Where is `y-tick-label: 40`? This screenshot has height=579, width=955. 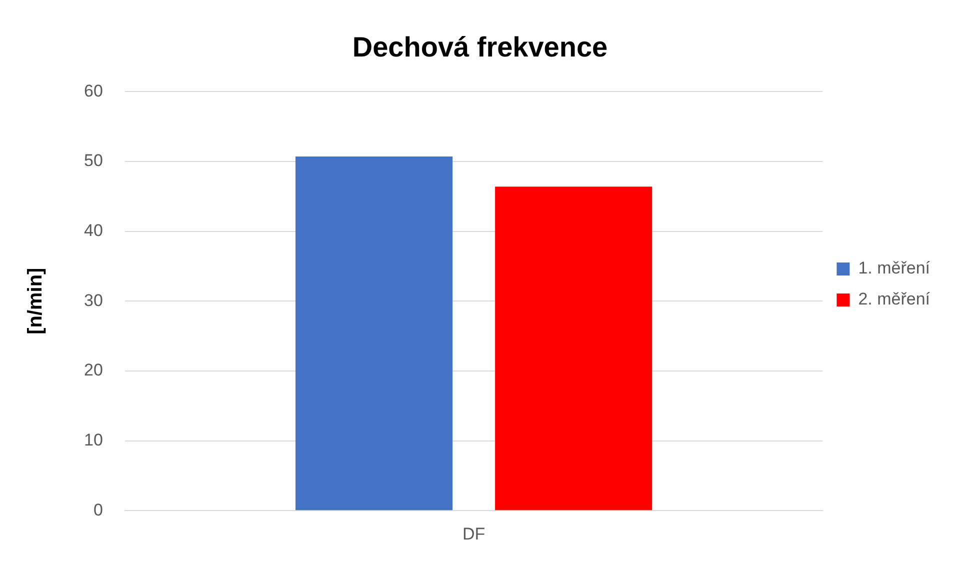
y-tick-label: 40 is located at coordinates (93, 230).